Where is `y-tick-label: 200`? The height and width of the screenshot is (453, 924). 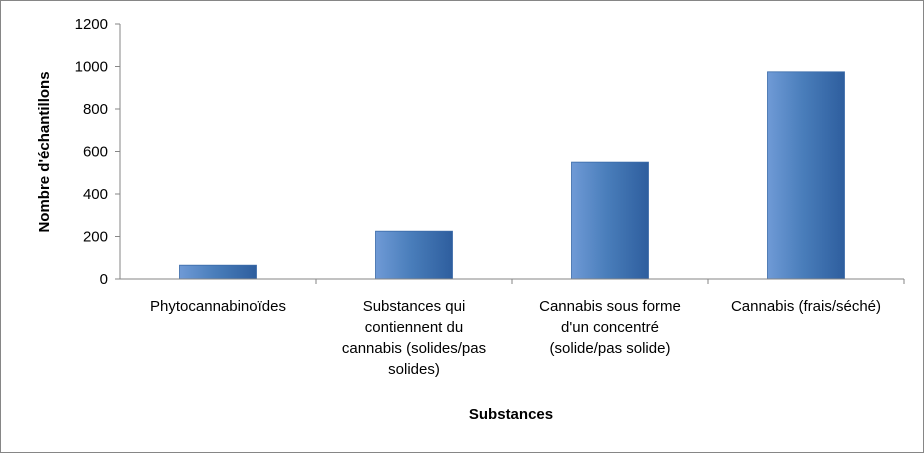
y-tick-label: 200 is located at coordinates (95, 237).